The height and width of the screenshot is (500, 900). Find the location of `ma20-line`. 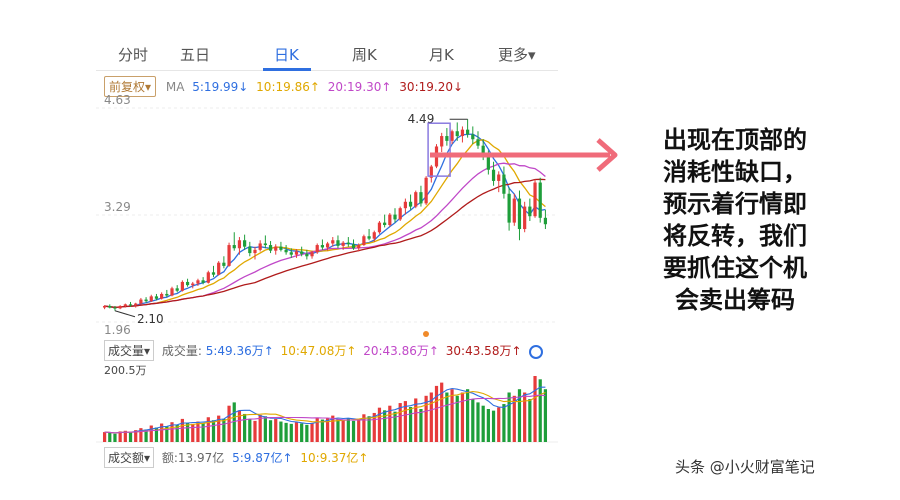

ma20-line is located at coordinates (325, 235).